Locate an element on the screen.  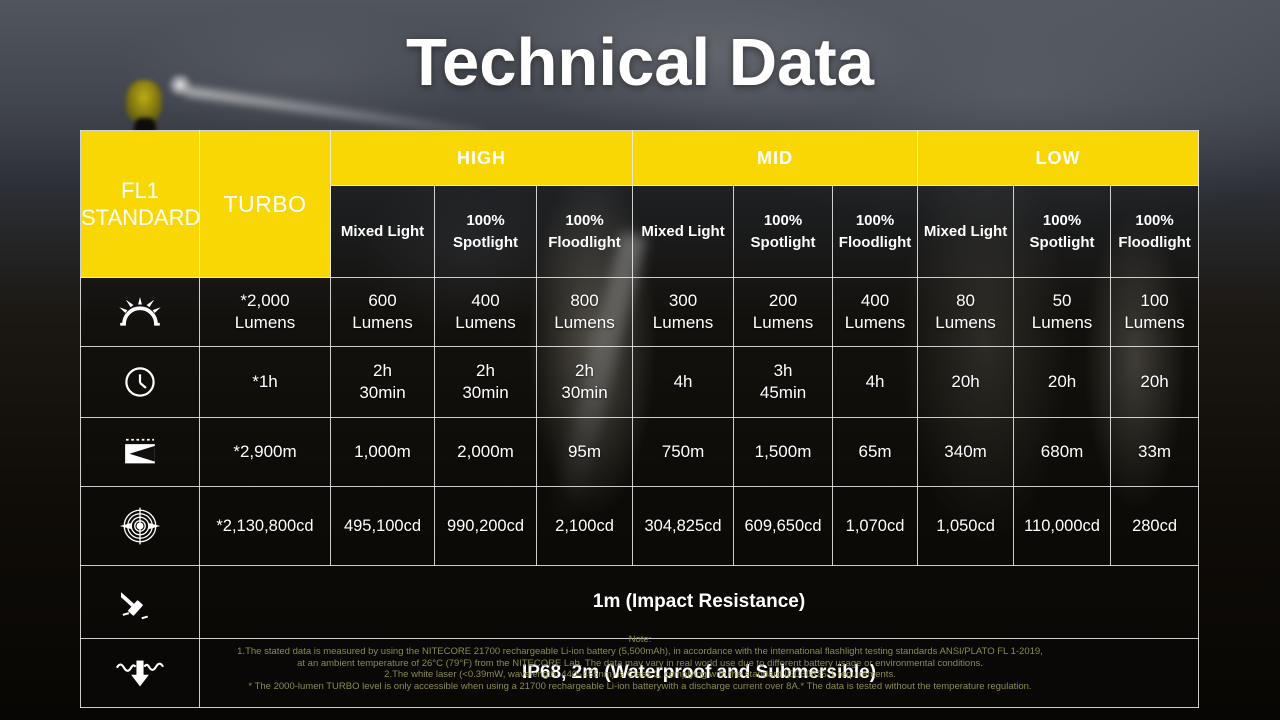
lumens-high-spot: 400 Lumens is located at coordinates (485, 312).